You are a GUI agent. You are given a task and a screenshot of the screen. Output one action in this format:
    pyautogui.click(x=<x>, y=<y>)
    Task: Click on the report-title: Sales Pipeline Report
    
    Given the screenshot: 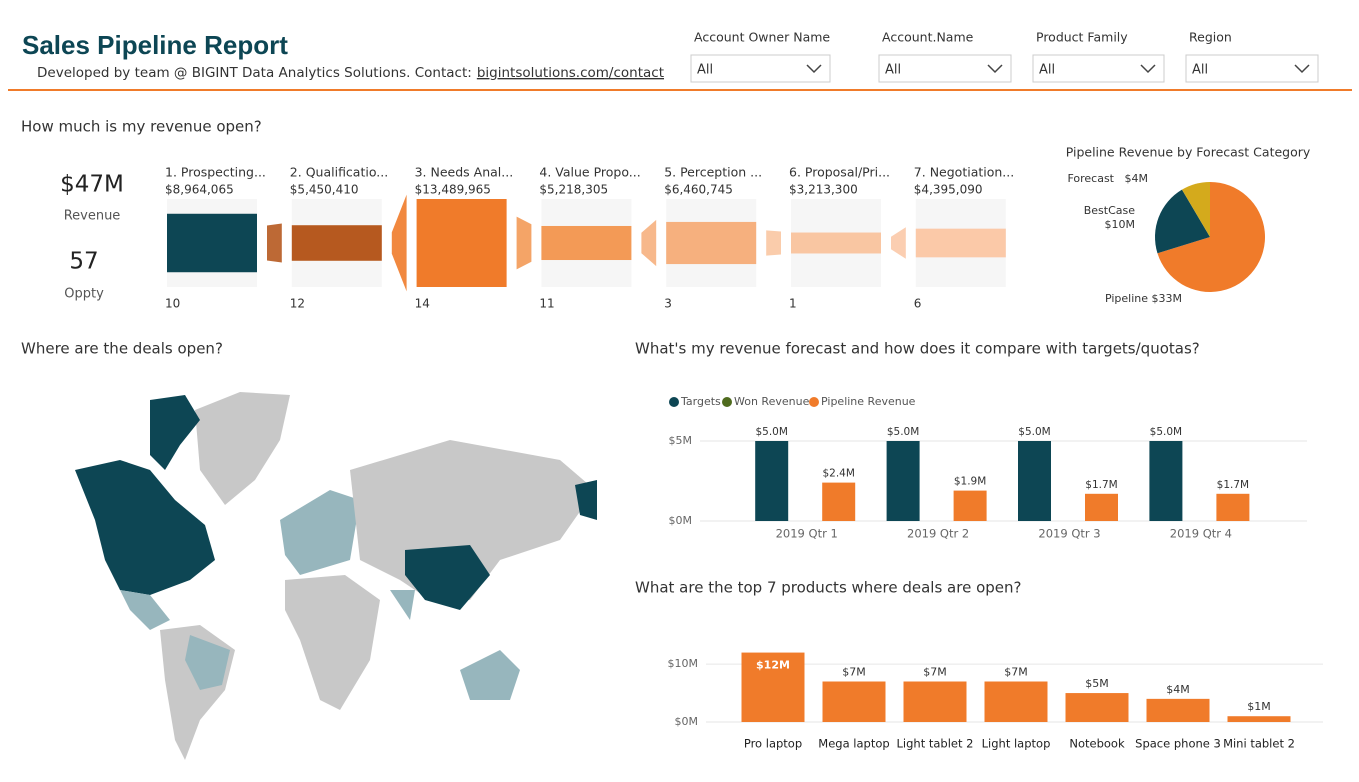 What is the action you would take?
    pyautogui.click(x=155, y=45)
    